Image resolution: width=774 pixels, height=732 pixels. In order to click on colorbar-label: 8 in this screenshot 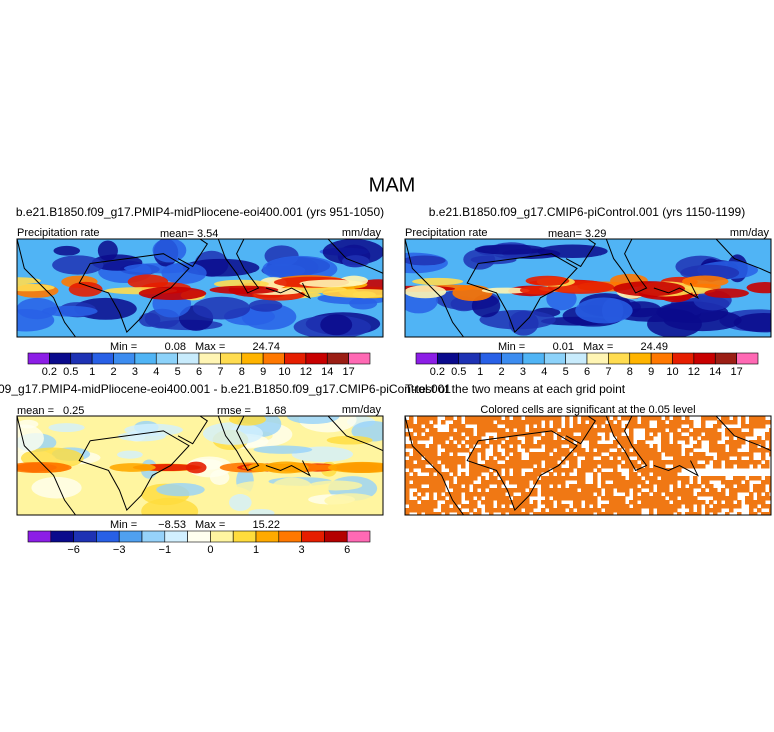, I will do `click(242, 372)`.